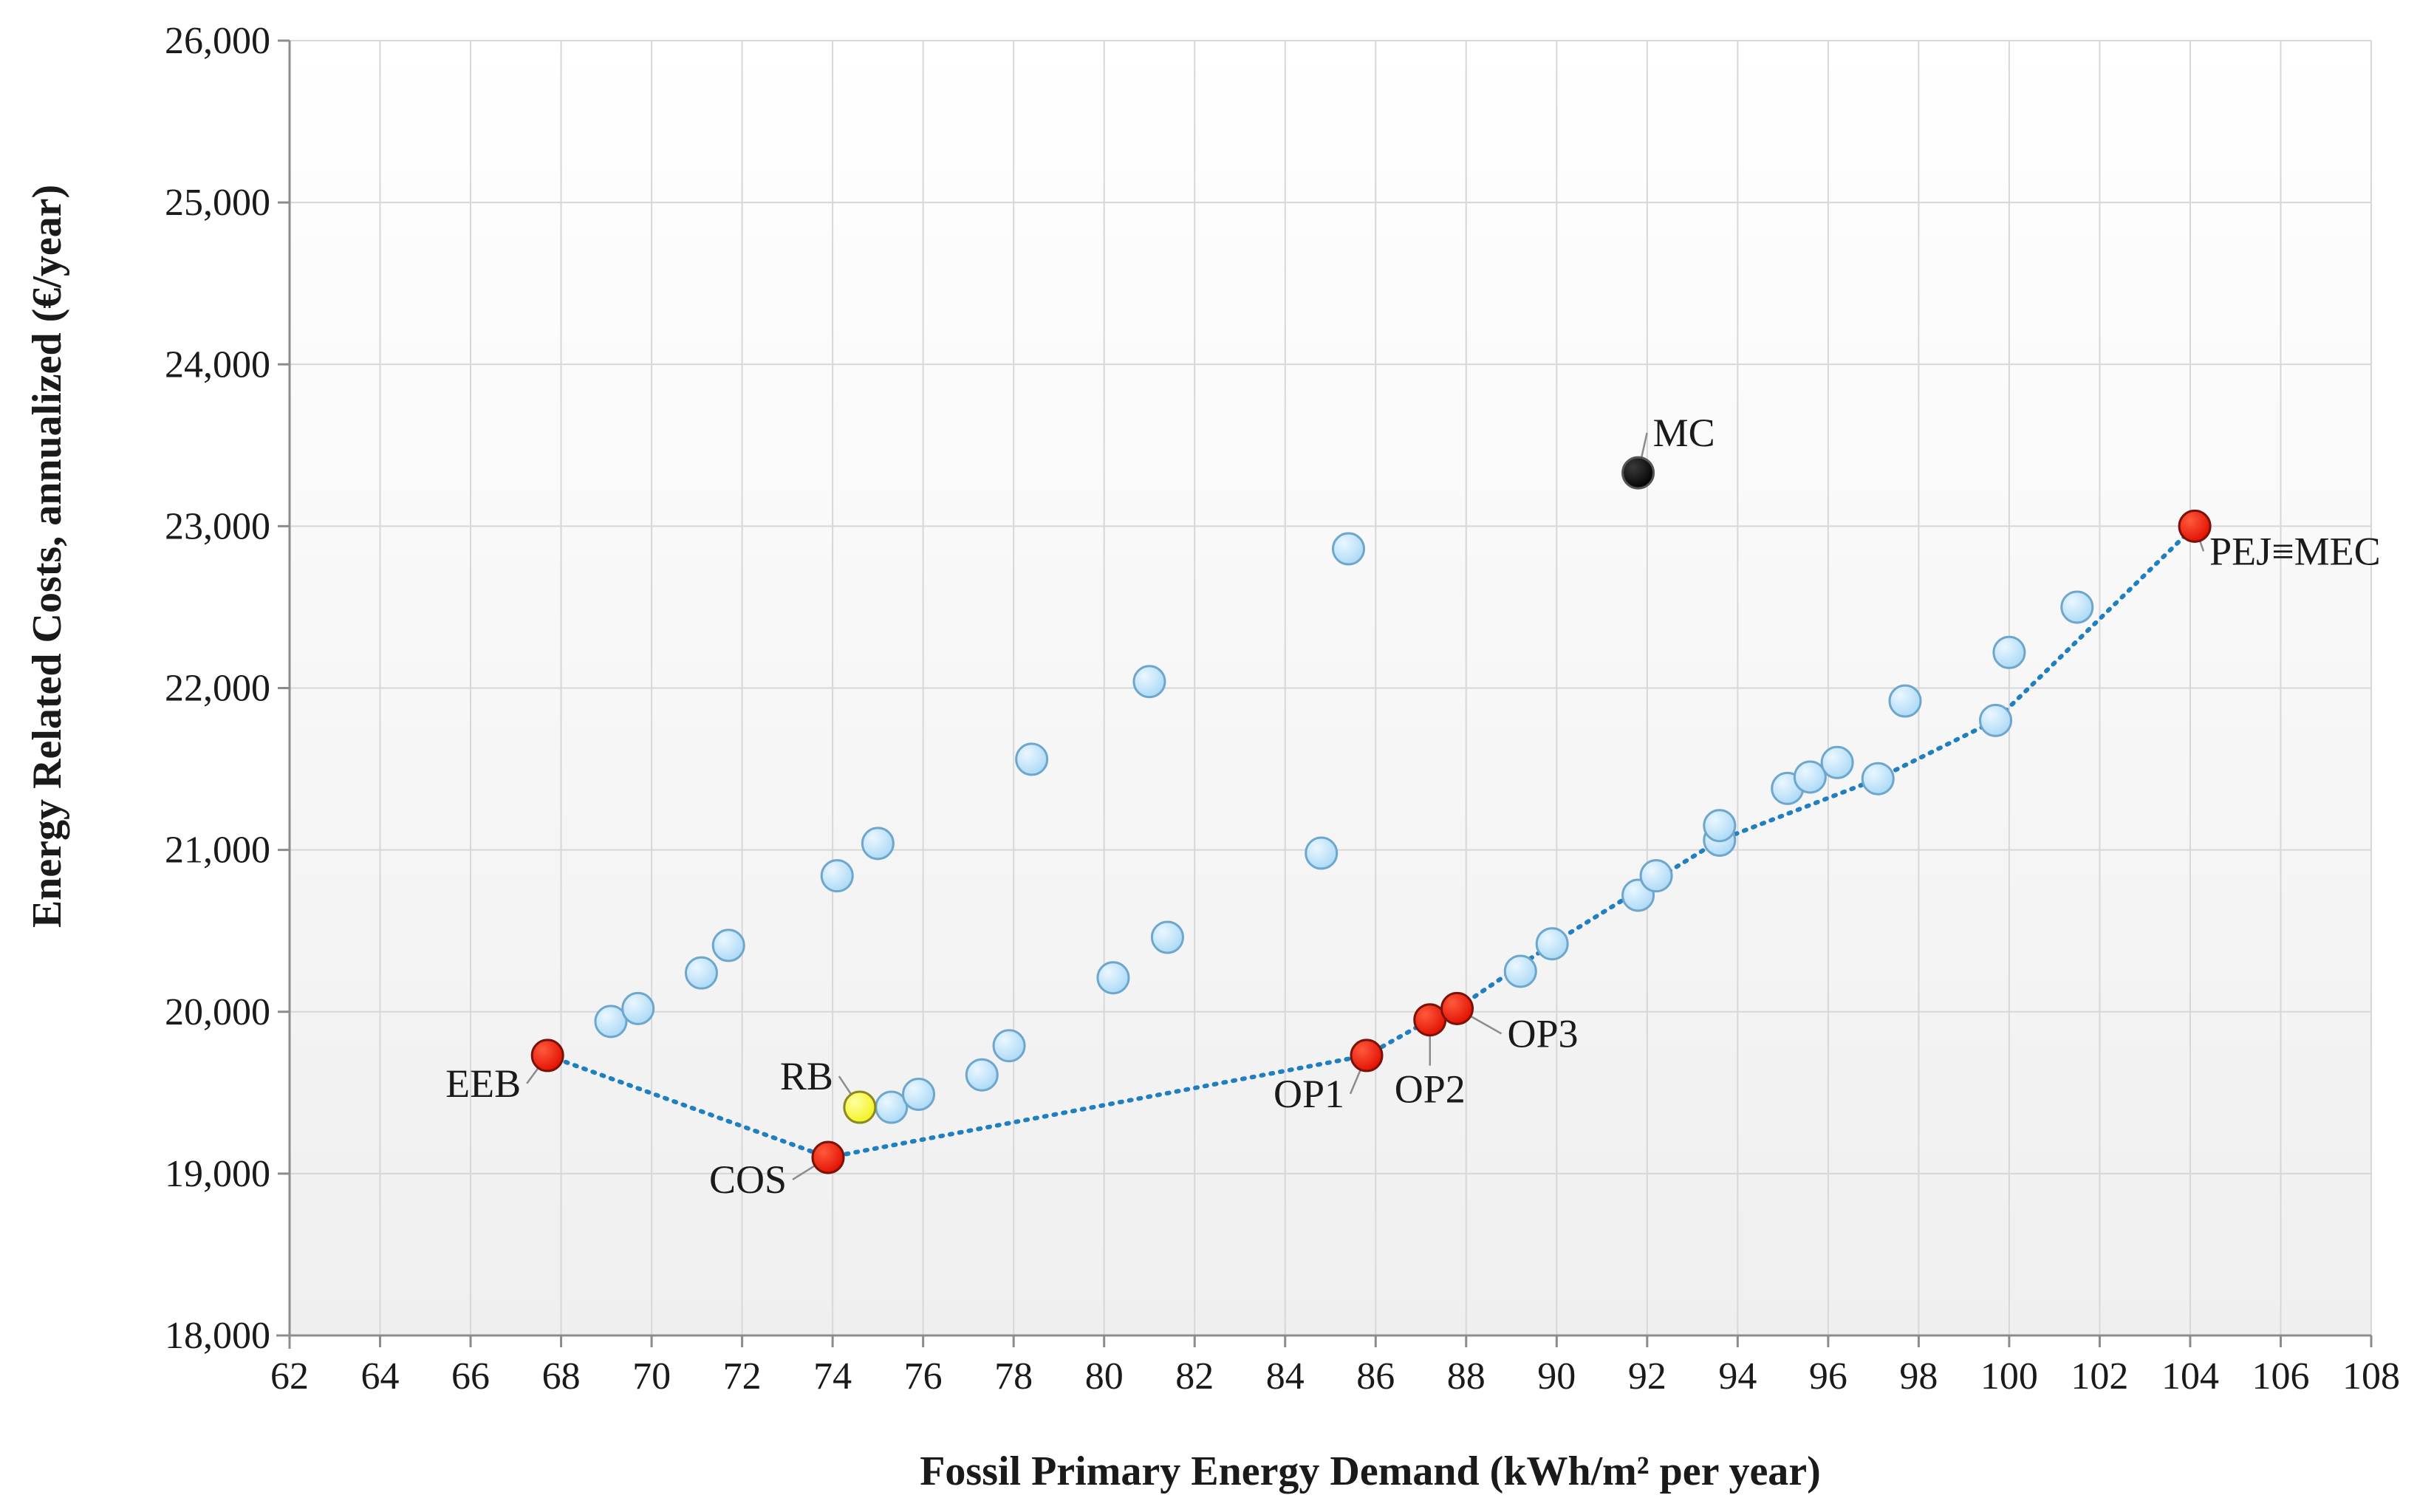  I want to click on x-tick-label: 86, so click(1375, 1376).